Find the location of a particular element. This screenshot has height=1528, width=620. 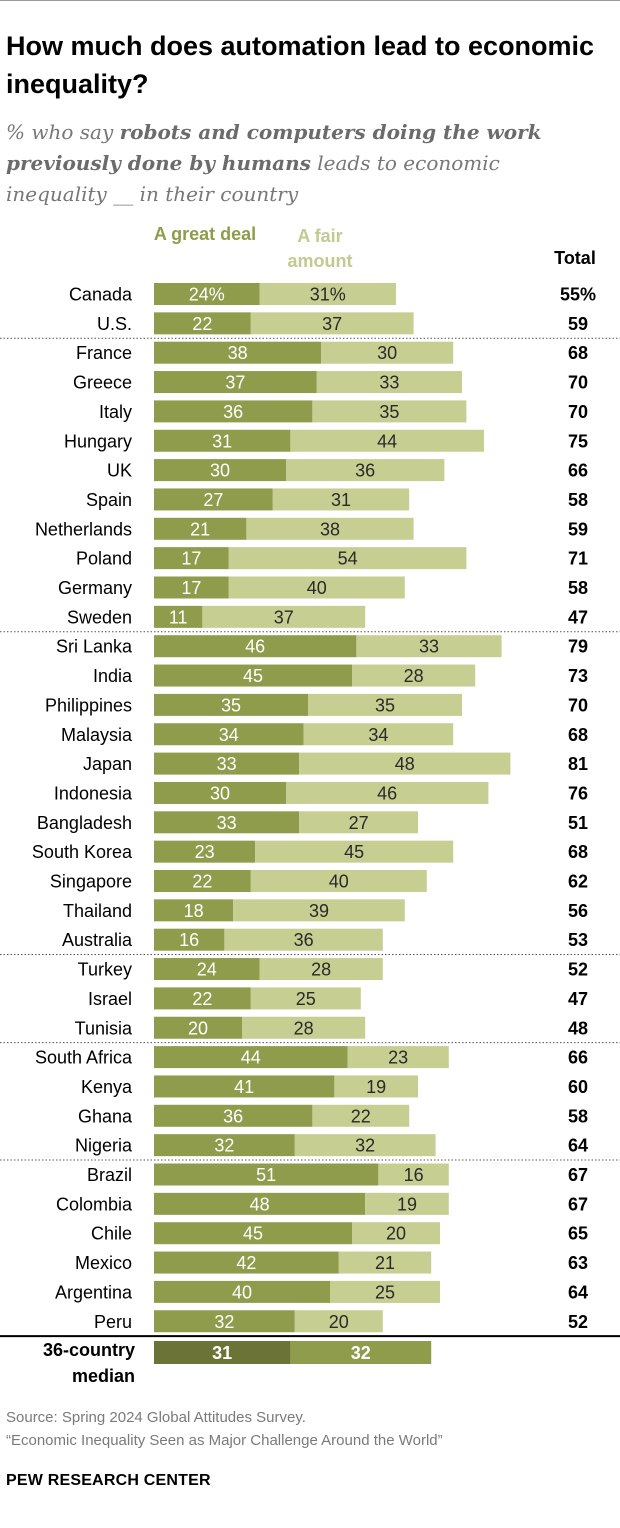

total-label: 63 is located at coordinates (578, 1263).